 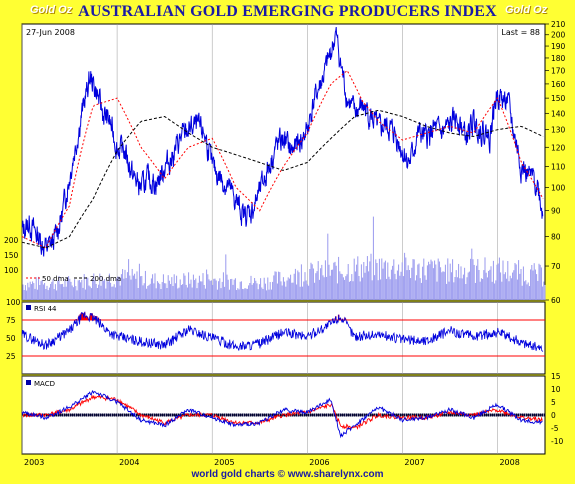 I want to click on volume-tick-label: 150, so click(x=11, y=255).